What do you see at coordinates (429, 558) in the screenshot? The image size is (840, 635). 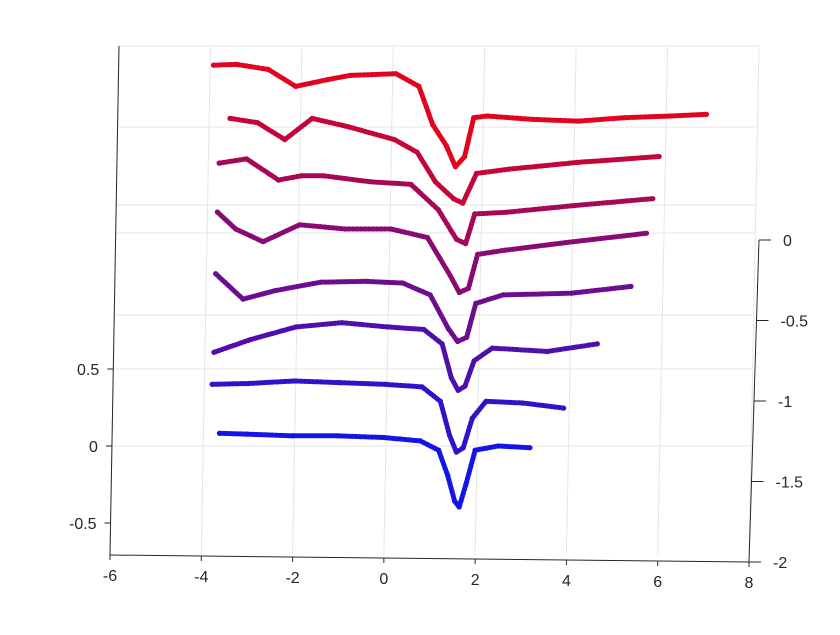 I see `x-axis-line` at bounding box center [429, 558].